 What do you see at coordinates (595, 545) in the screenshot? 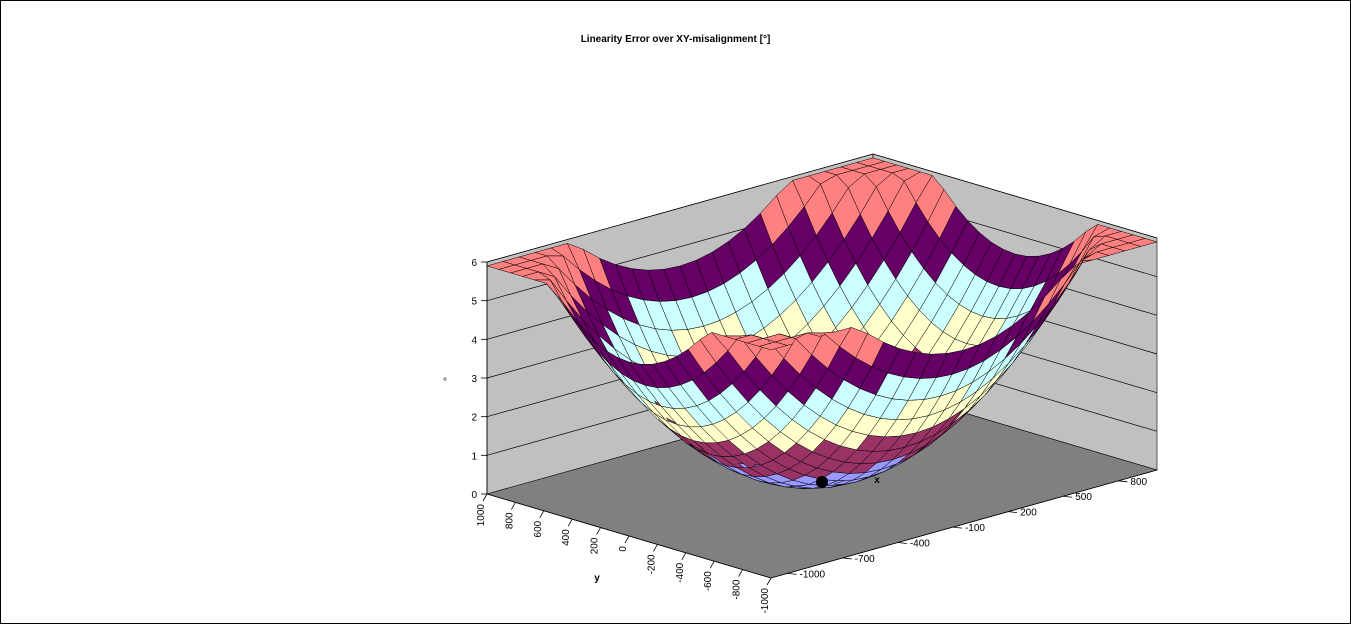
I see `y-tick-label: 200` at bounding box center [595, 545].